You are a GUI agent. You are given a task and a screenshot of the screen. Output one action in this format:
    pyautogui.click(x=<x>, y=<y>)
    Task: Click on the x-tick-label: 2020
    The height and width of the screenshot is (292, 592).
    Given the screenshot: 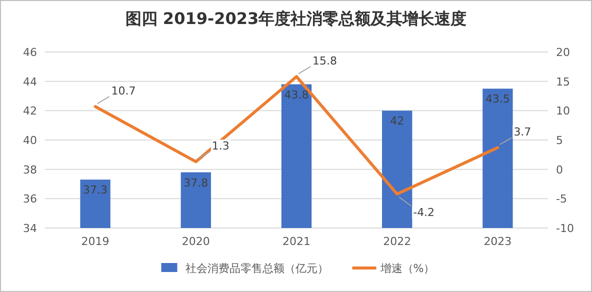 What is the action you would take?
    pyautogui.click(x=196, y=241)
    